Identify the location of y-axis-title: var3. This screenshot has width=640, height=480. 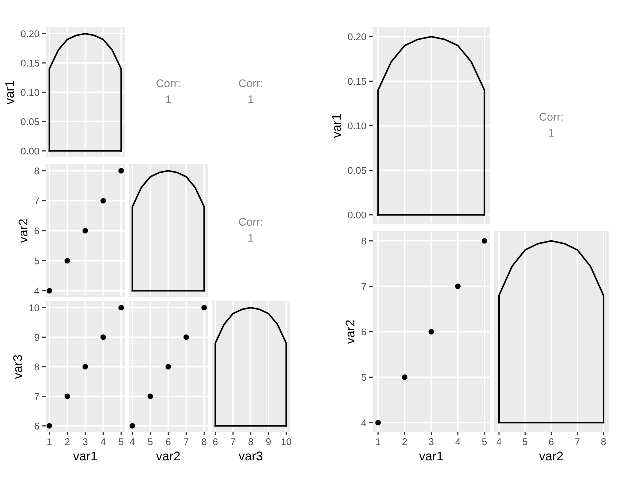
(17, 367).